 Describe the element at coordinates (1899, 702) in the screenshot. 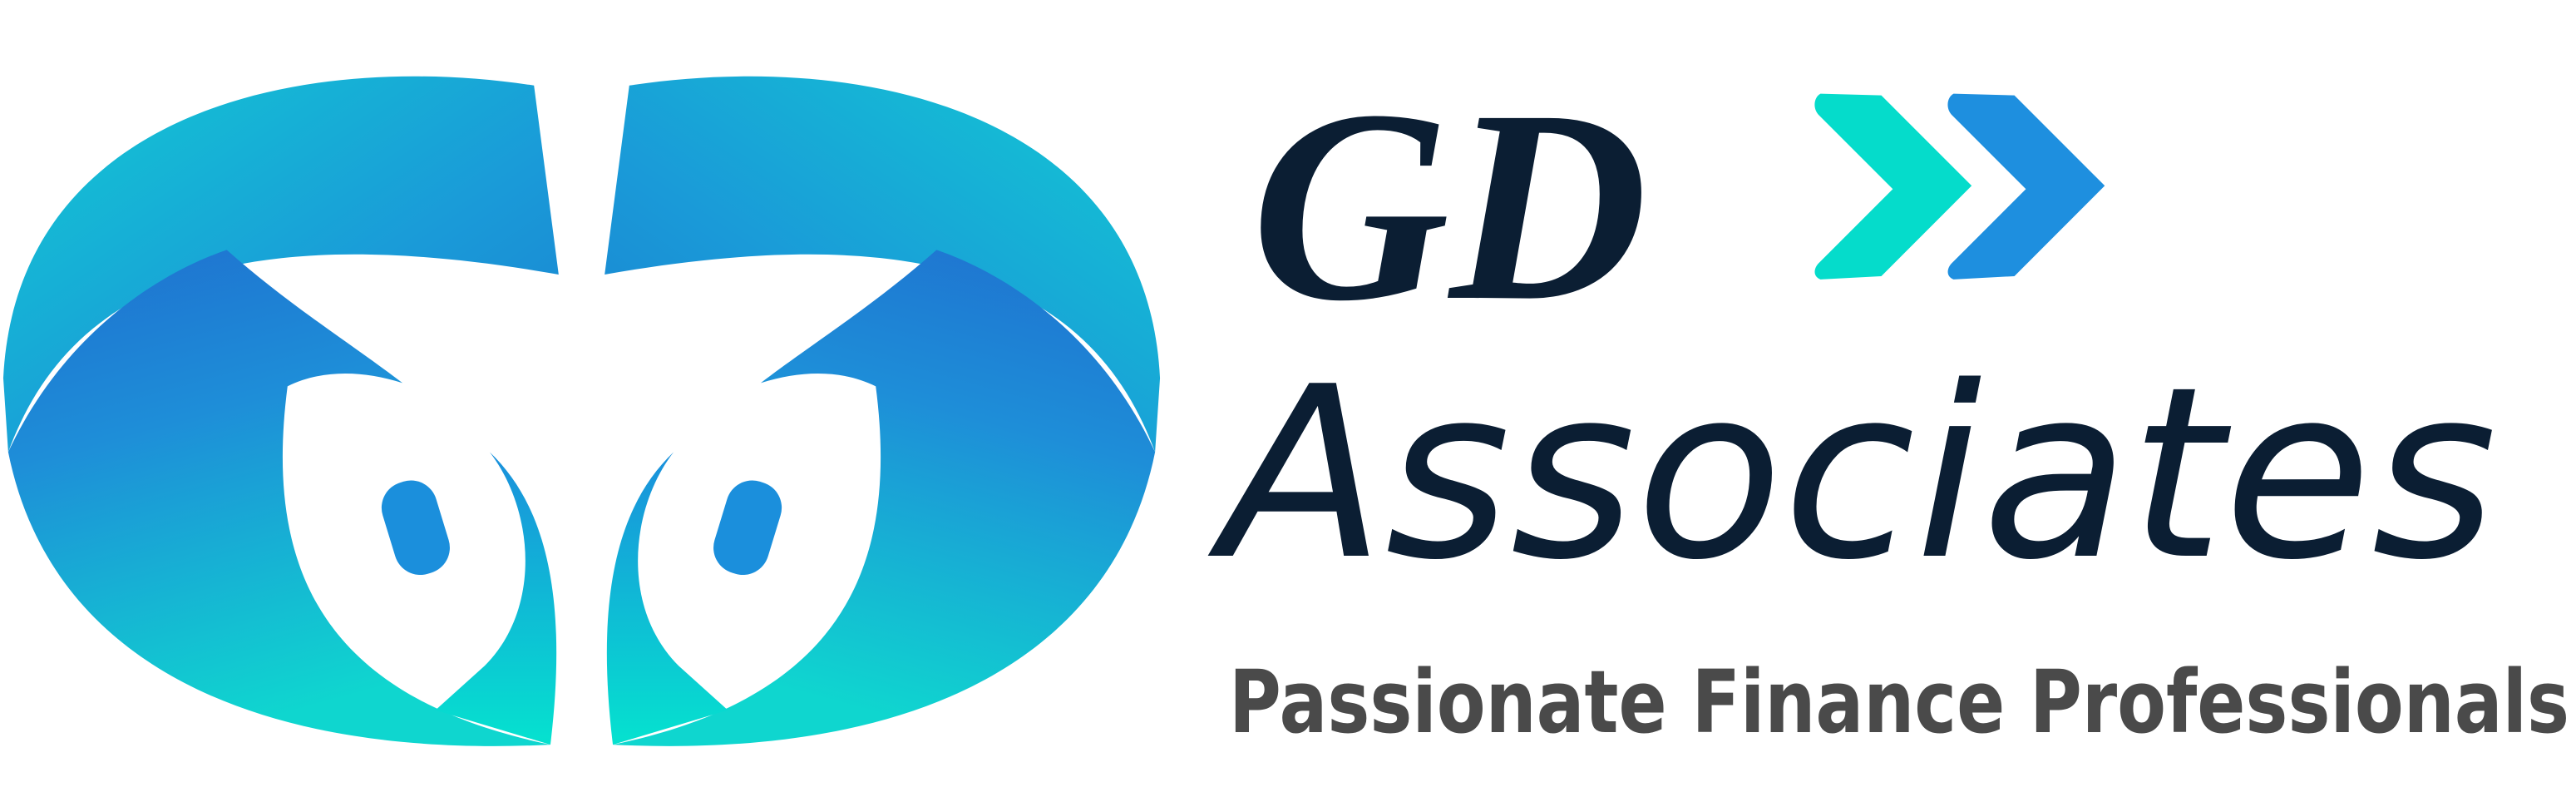

I see `tagline: Passionate Finance Professionals` at that location.